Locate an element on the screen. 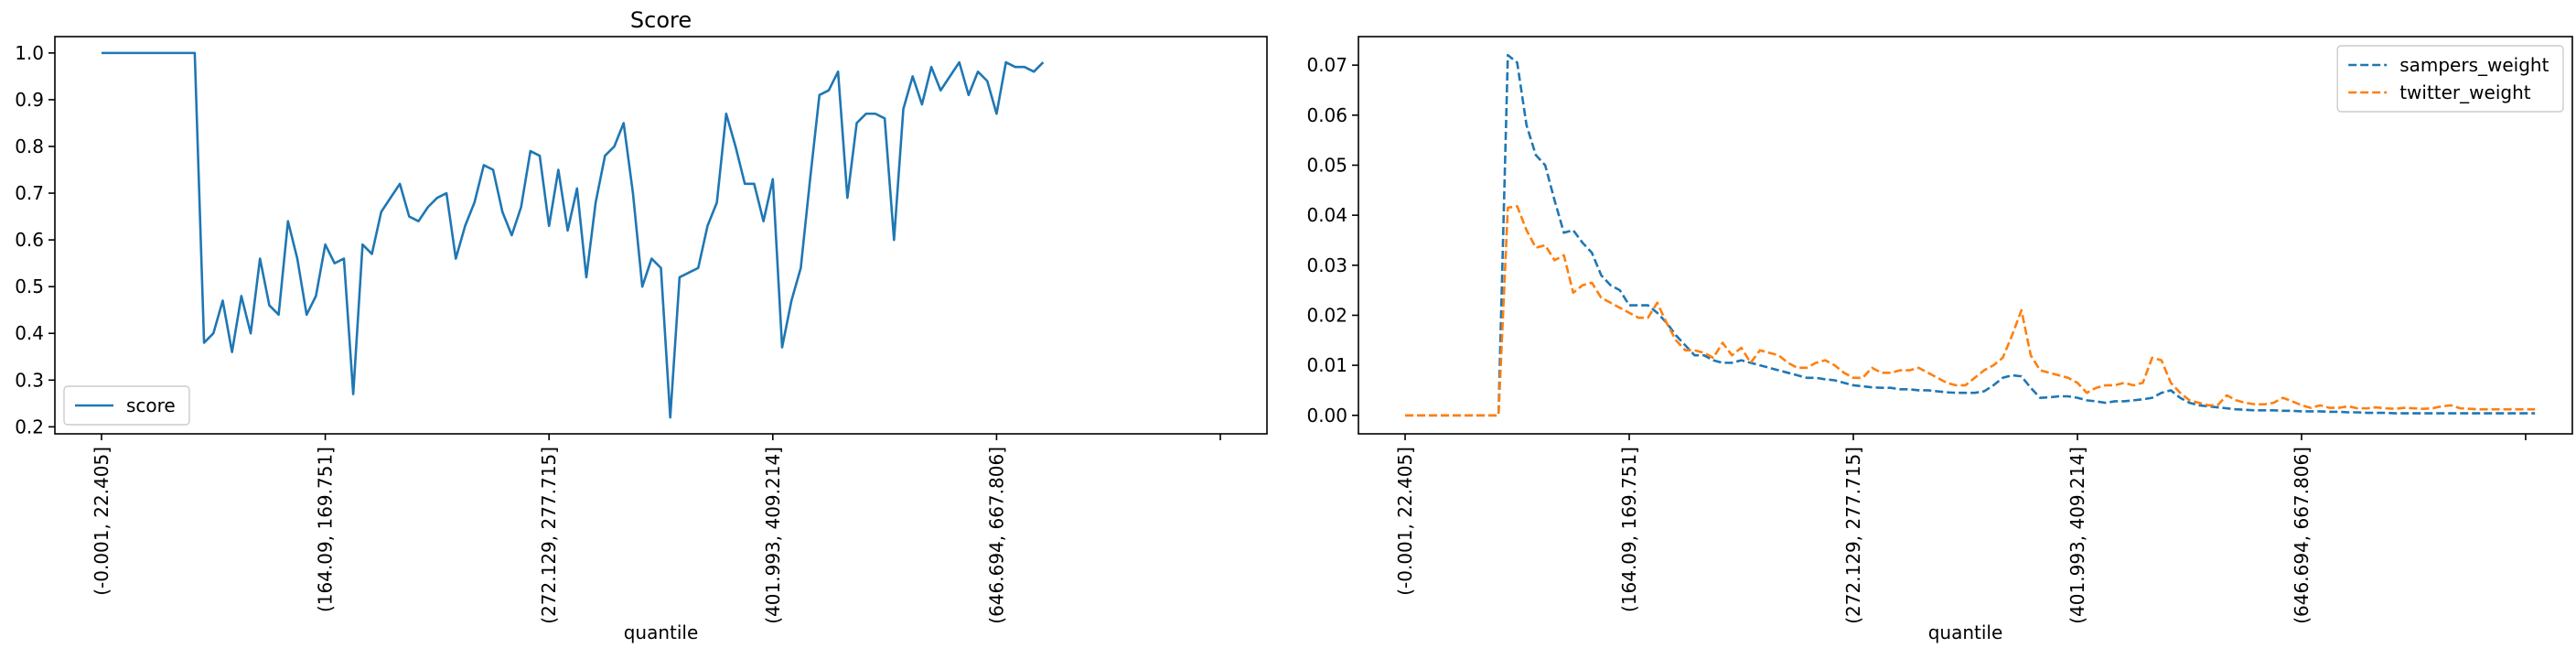 This screenshot has height=659, width=2576. y-tick-label: 0.00 is located at coordinates (1327, 416).